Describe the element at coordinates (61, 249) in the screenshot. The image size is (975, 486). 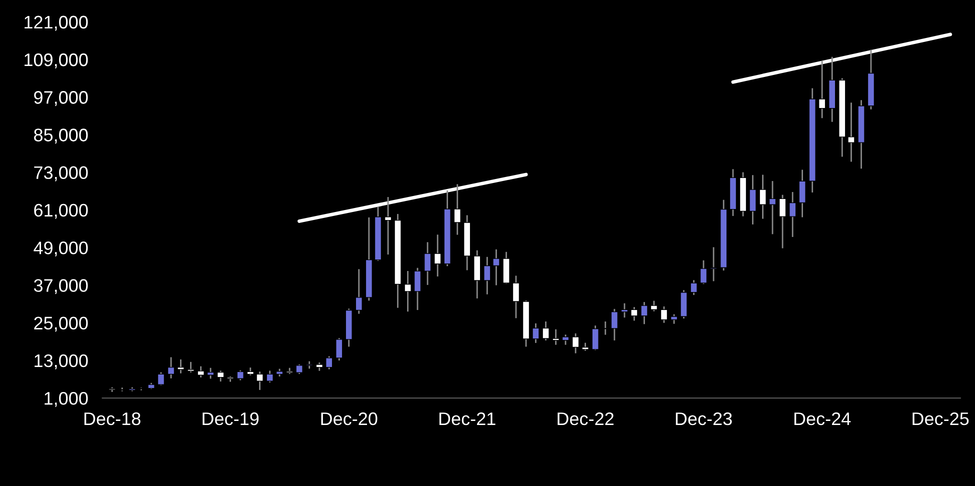
I see `y-tick-label: 49,000` at that location.